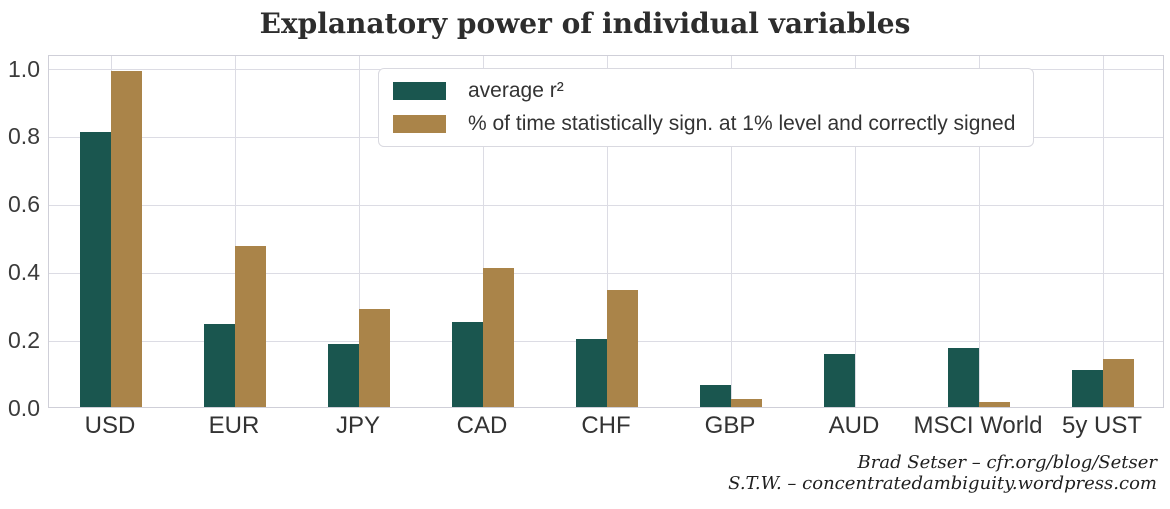  Describe the element at coordinates (1007, 462) in the screenshot. I see `attribution-line-1: Brad Setser – cfr.org/blog/Setser` at that location.